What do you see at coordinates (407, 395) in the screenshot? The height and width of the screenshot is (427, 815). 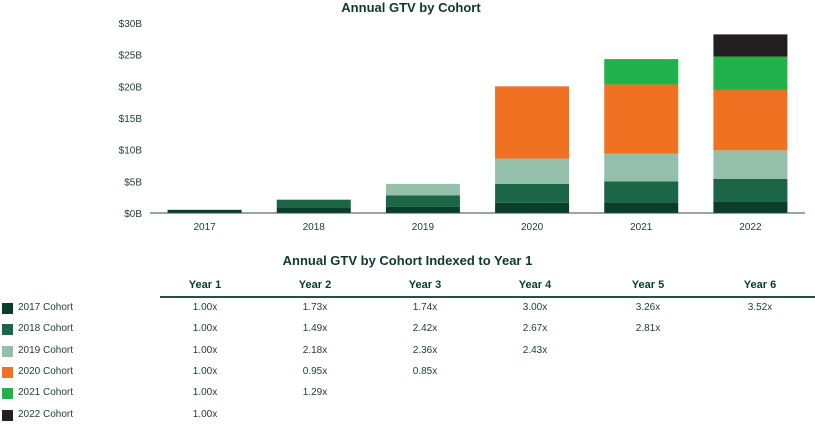 I see `table-row: 2021 Cohort 1.00x 1.29x` at bounding box center [407, 395].